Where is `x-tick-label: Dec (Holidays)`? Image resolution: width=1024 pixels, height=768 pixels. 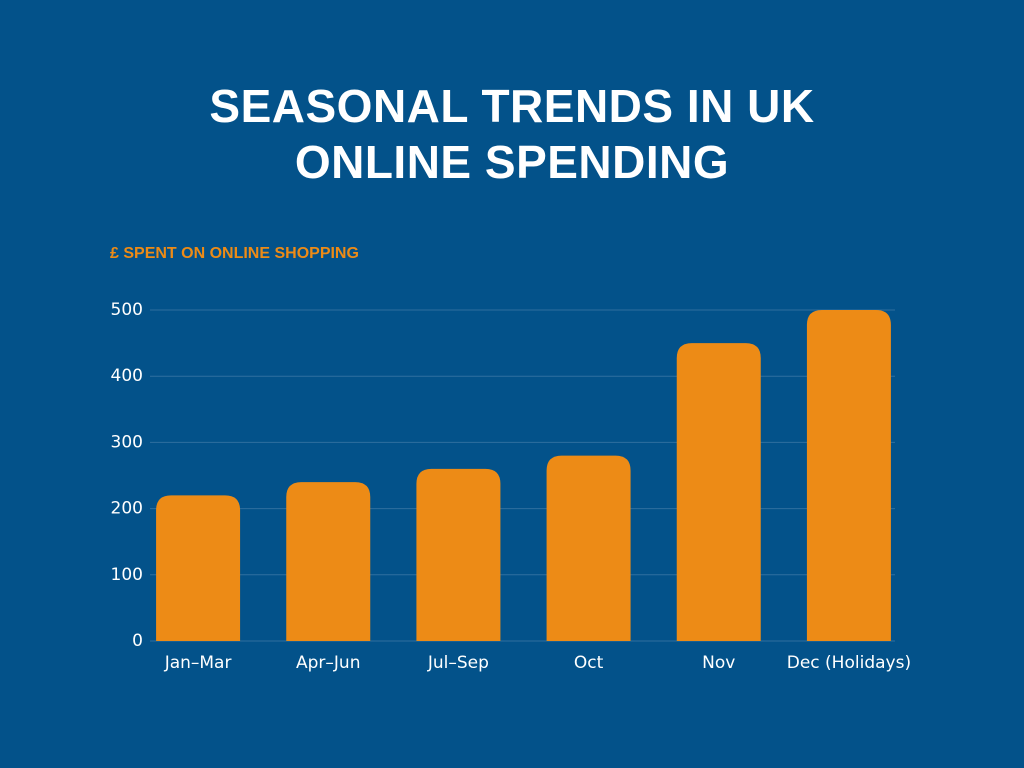
x-tick-label: Dec (Holidays) is located at coordinates (849, 663).